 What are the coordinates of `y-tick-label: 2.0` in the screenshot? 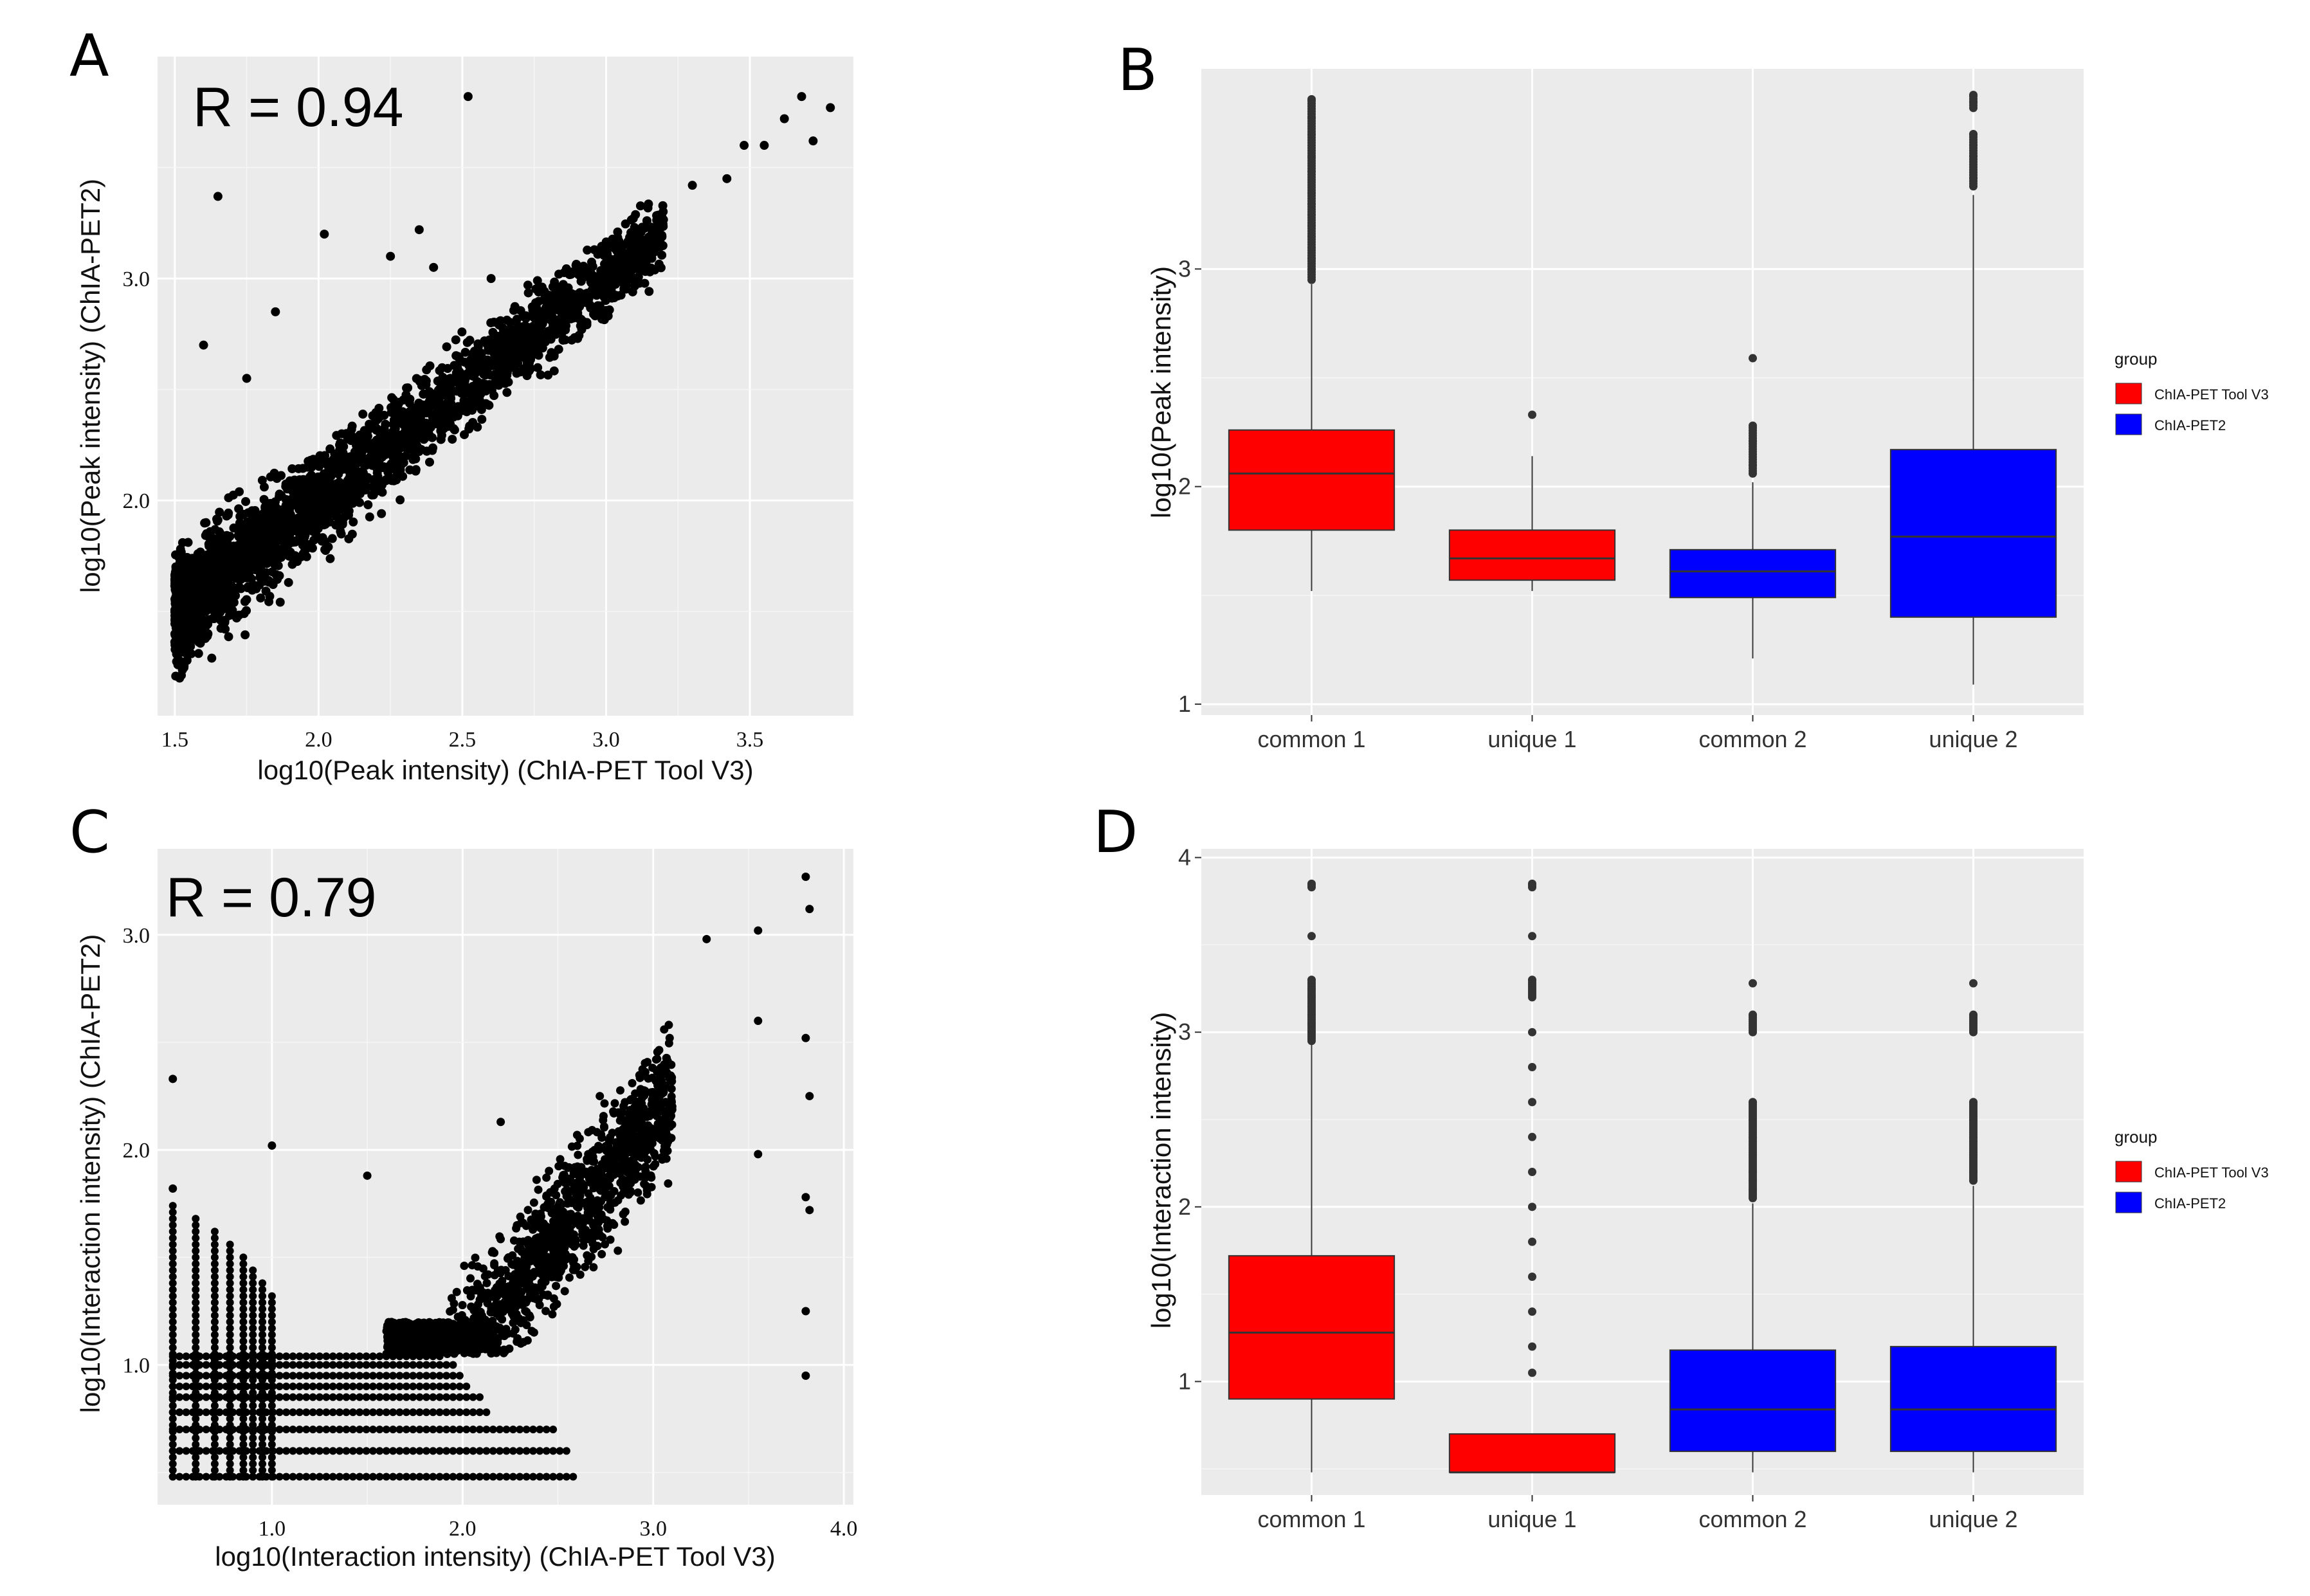 It's located at (136, 501).